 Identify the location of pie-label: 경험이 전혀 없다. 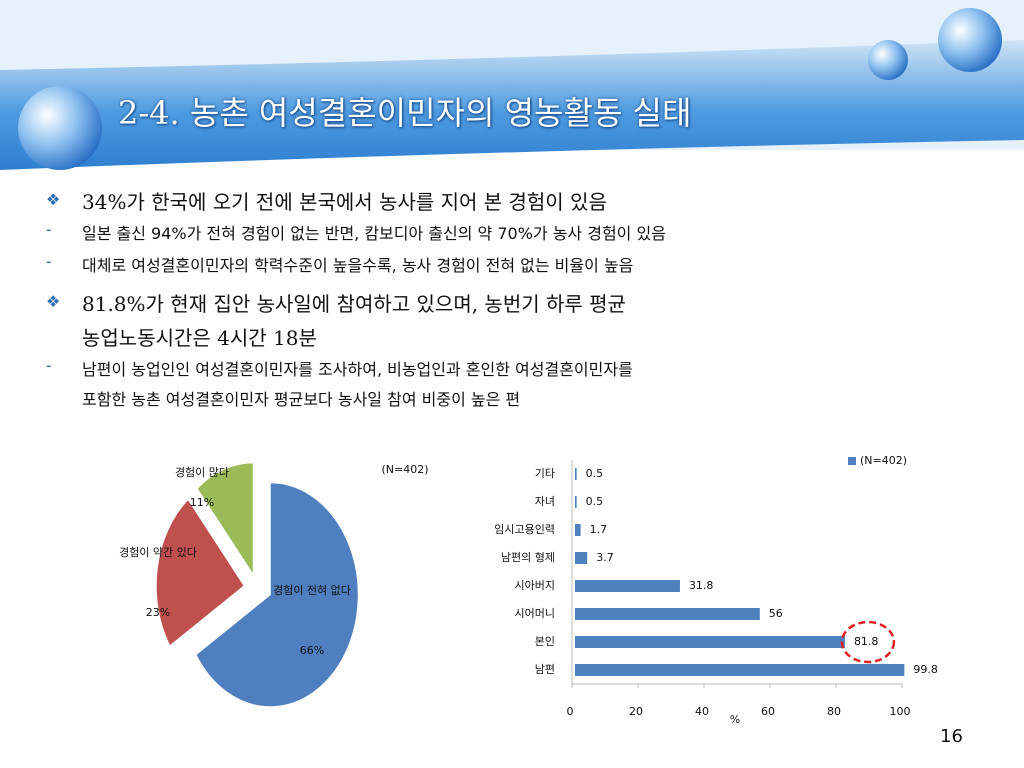
(312, 590).